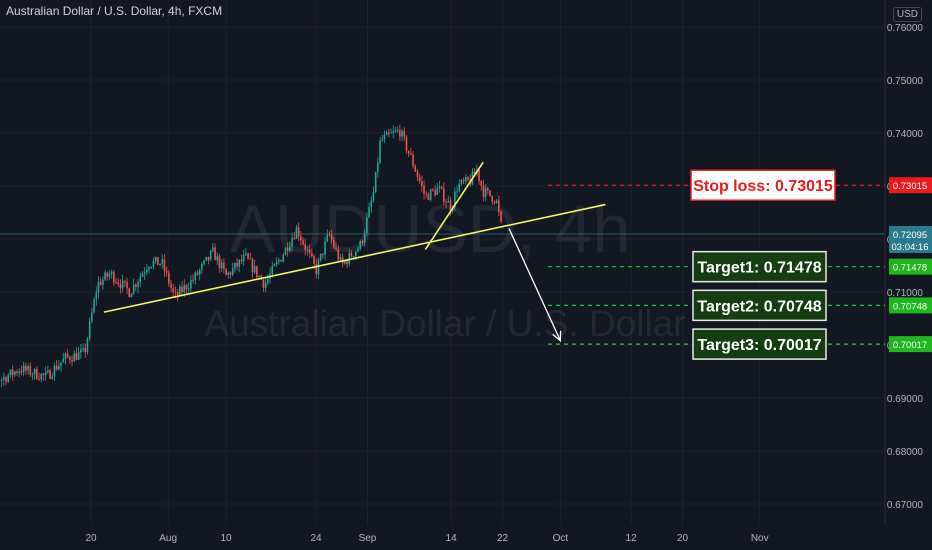 This screenshot has height=550, width=932. Describe the element at coordinates (632, 538) in the screenshot. I see `x-tick-label: 12` at that location.